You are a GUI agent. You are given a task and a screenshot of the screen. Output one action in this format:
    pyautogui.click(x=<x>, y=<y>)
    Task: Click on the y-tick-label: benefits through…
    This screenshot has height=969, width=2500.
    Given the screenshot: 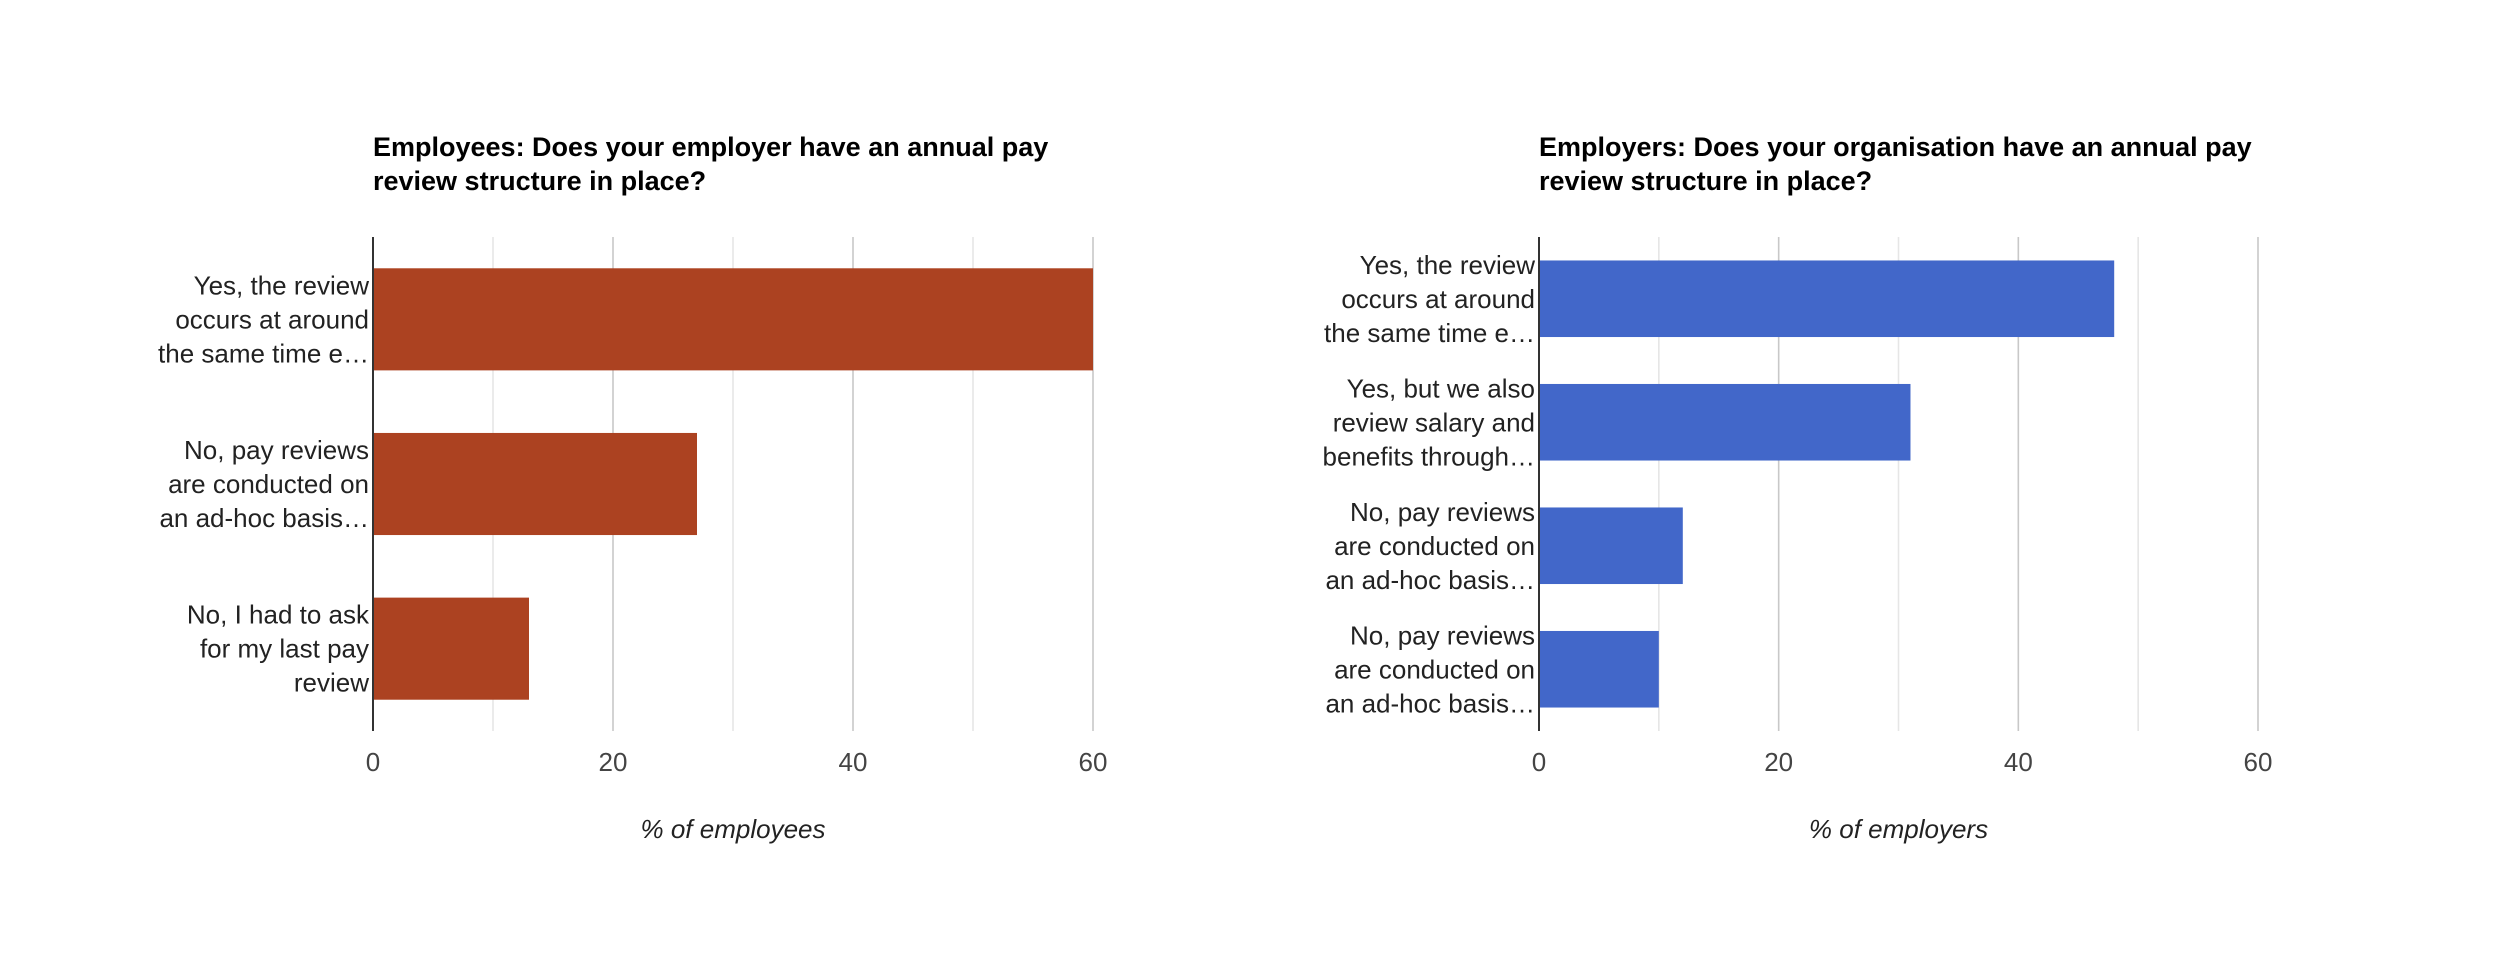 What is the action you would take?
    pyautogui.click(x=1429, y=456)
    